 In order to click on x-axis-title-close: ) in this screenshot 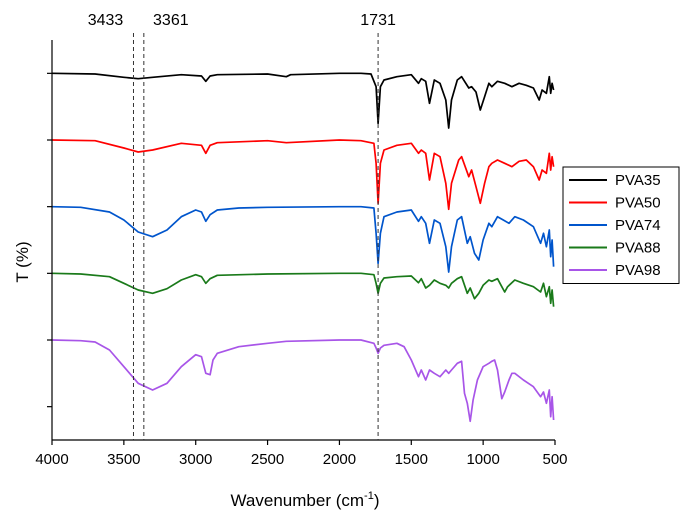, I will do `click(377, 500)`.